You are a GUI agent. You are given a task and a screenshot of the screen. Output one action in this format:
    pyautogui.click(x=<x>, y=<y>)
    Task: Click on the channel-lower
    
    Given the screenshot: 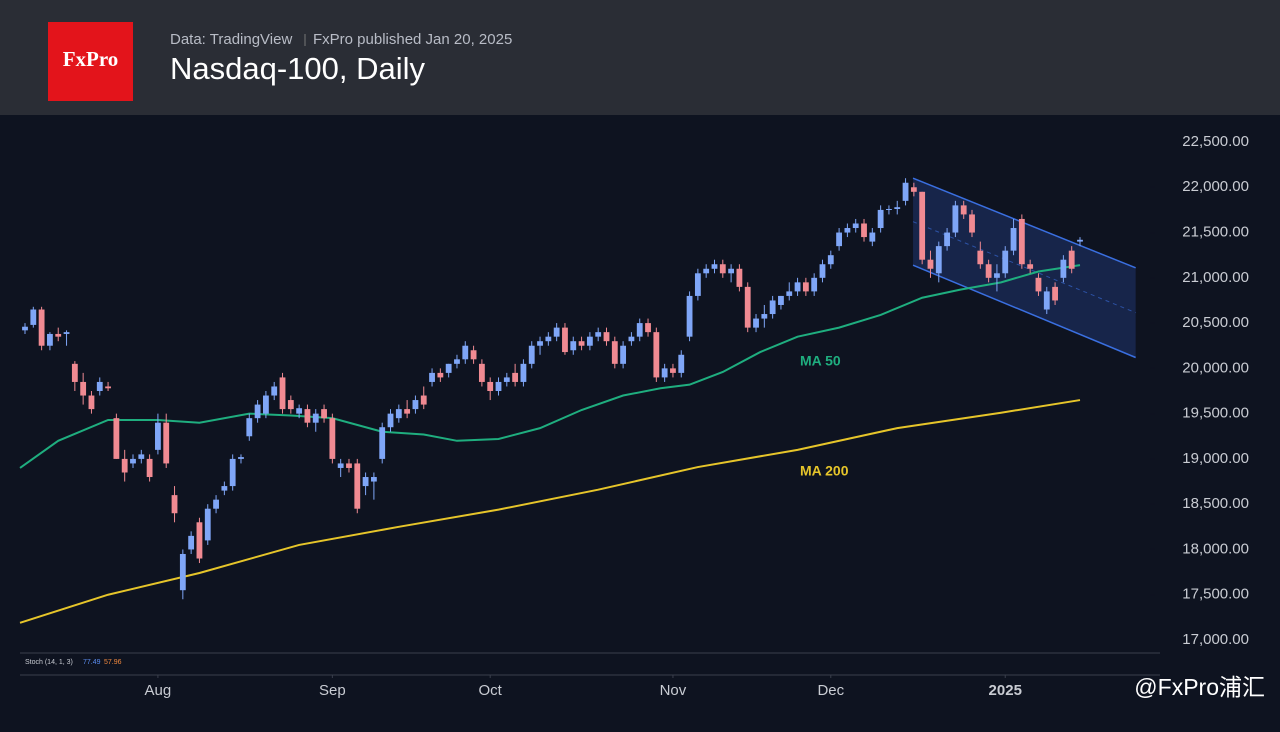 What is the action you would take?
    pyautogui.click(x=1024, y=311)
    